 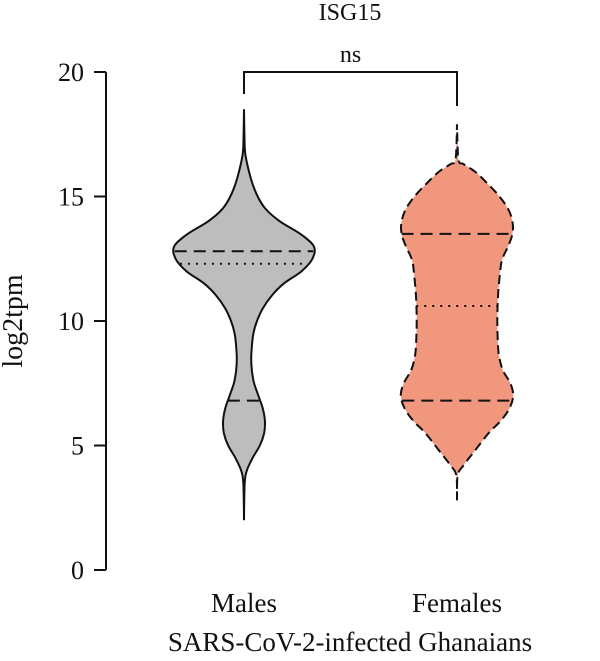 What do you see at coordinates (457, 603) in the screenshot?
I see `x-tick-label: Females` at bounding box center [457, 603].